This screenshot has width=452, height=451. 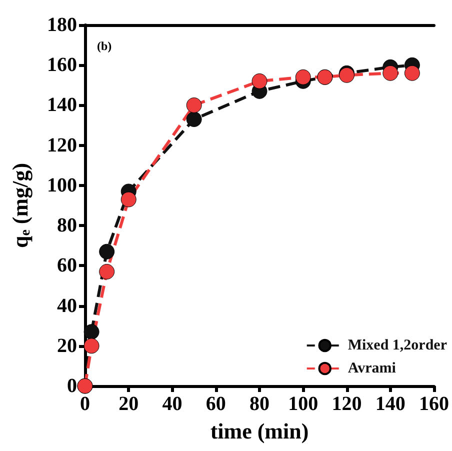 I want to click on y-tick-label: 80, so click(x=67, y=225).